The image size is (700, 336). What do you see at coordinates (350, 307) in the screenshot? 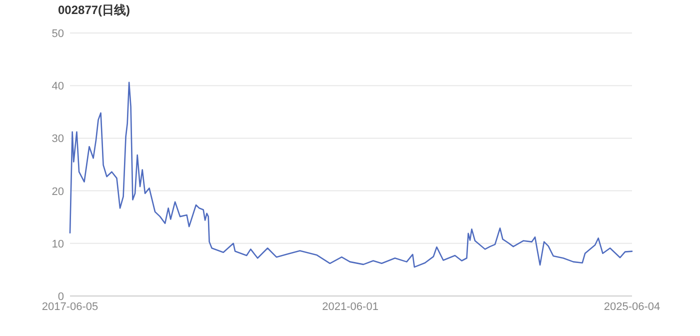
I see `x-tick-label: 2021-06-01` at bounding box center [350, 307].